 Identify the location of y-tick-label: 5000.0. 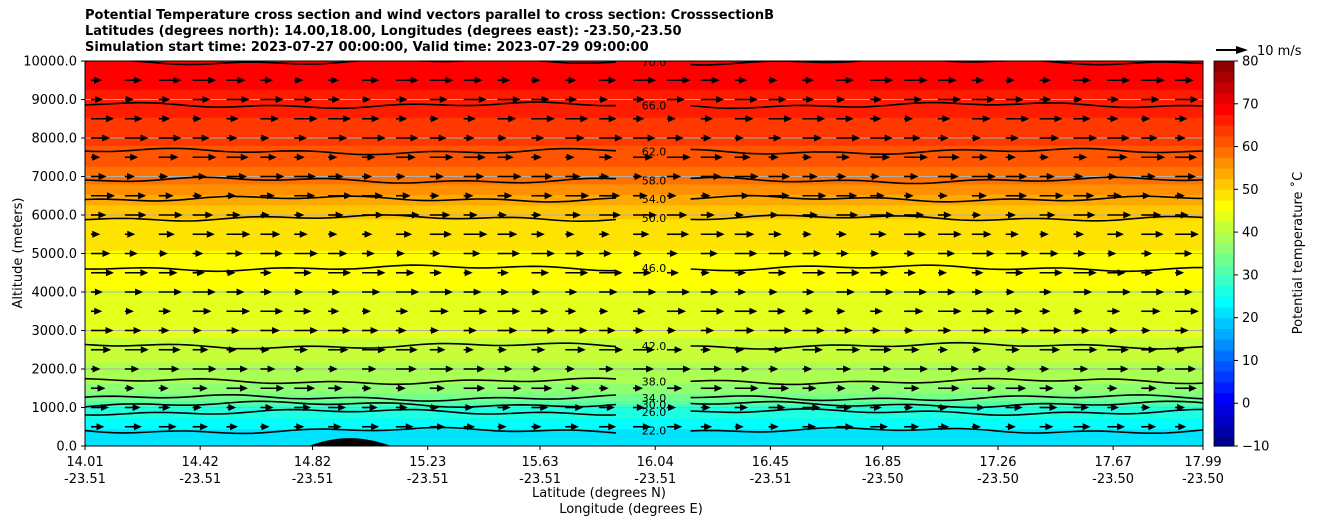
(55, 254).